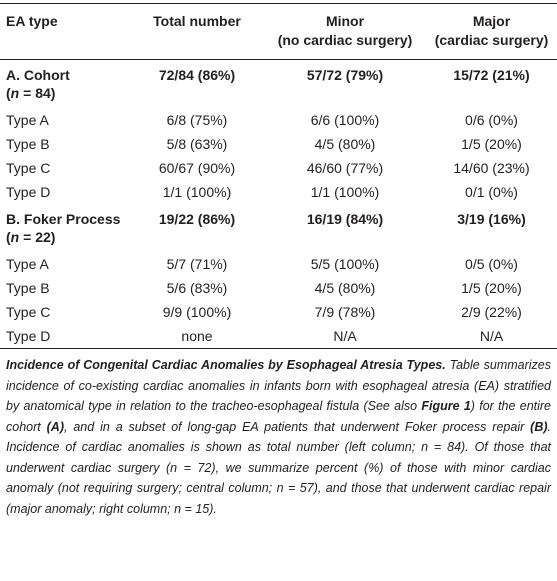 This screenshot has height=581, width=557. I want to click on header-text: Minor, so click(345, 21).